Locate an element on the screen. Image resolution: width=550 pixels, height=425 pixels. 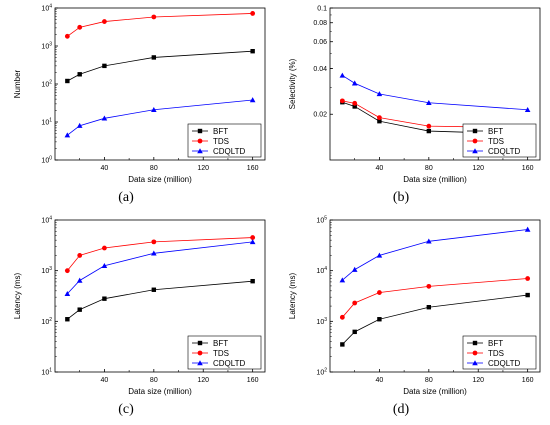
y-tick-label: 0.08 is located at coordinates (320, 23).